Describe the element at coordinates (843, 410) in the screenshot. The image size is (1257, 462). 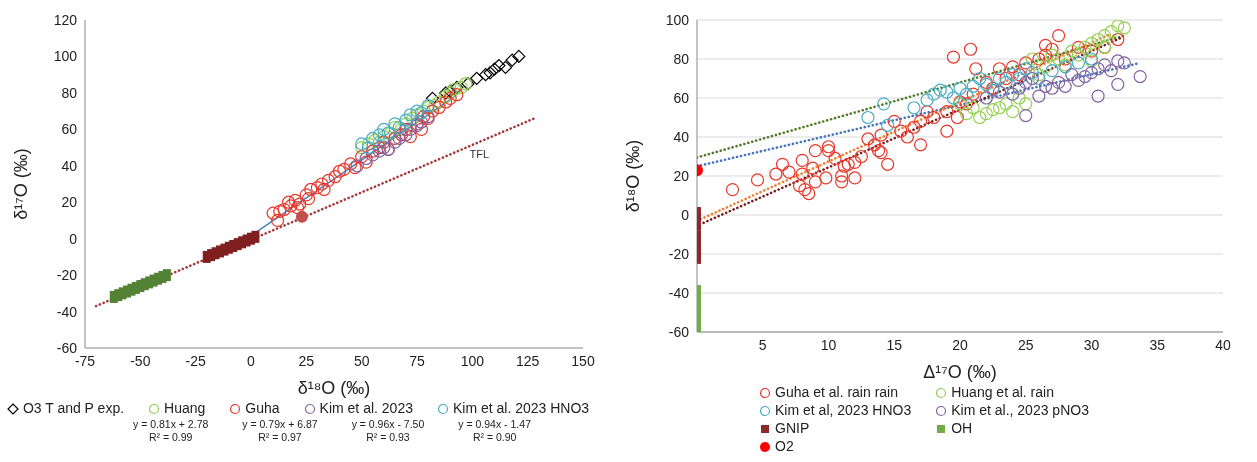
I see `legend-label: Kim et al, 2023 HNO3` at that location.